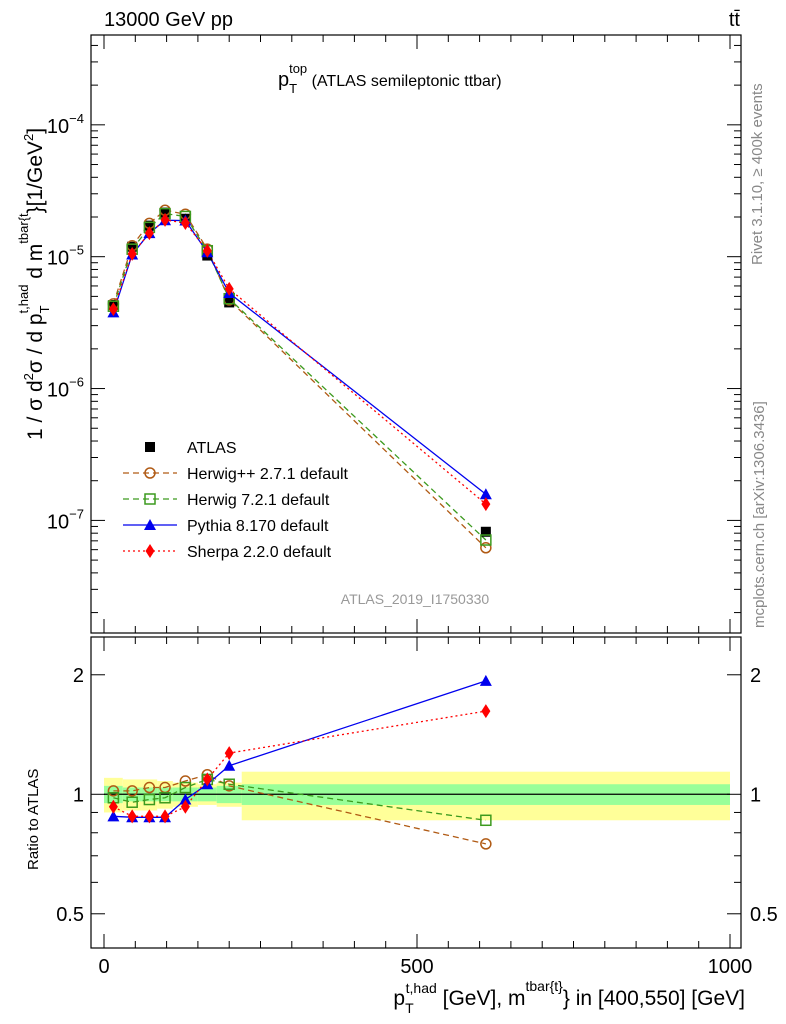 This screenshot has width=786, height=1024. I want to click on mcplots-label: mcplots.cern.ch [arXiv:1306.3436], so click(759, 514).